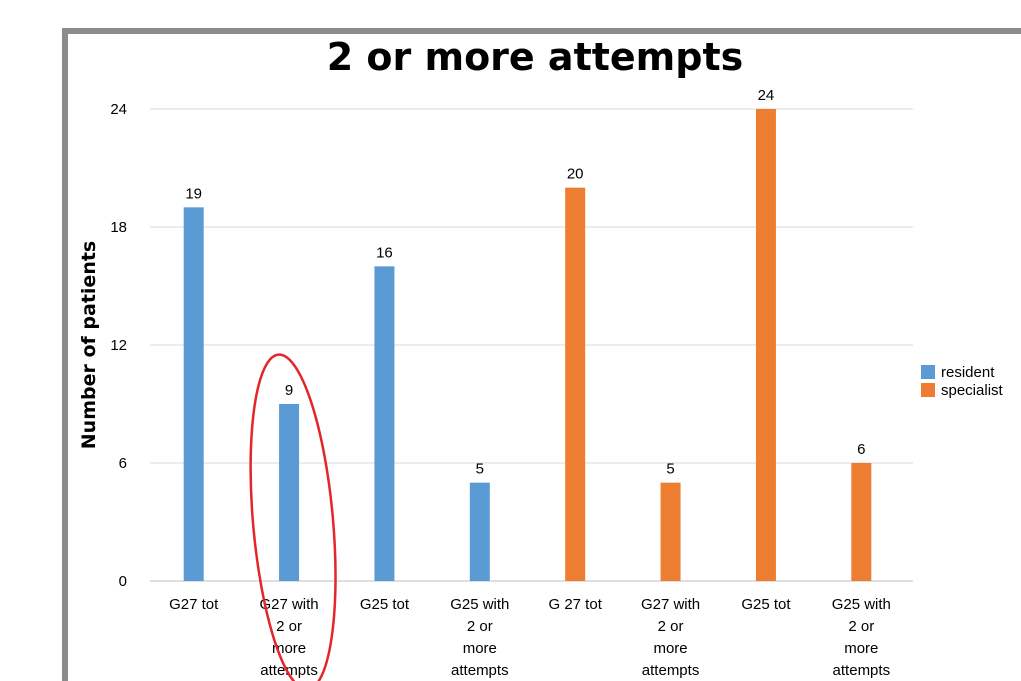 This screenshot has height=681, width=1021. I want to click on annotation, so click(293, 517).